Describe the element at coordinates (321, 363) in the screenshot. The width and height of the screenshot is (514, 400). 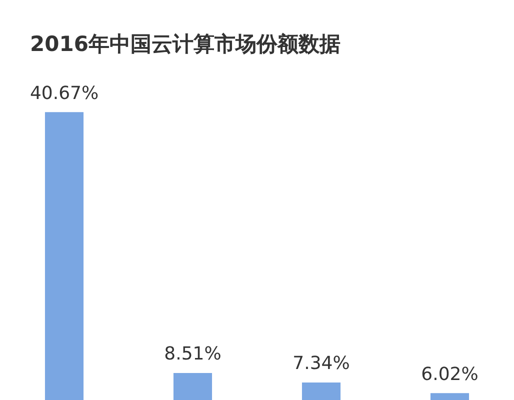
I see `data-label: 7.34%` at that location.